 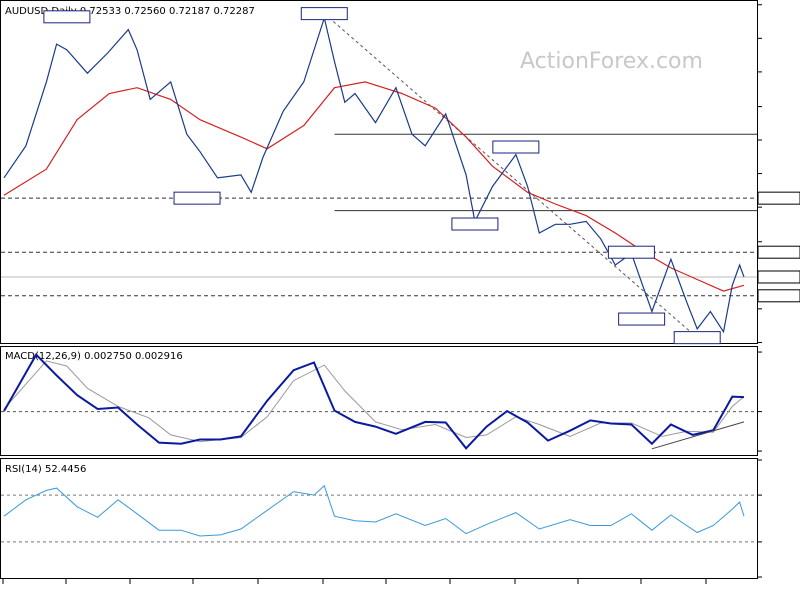 What do you see at coordinates (759, 401) in the screenshot?
I see `macd-y-axis` at bounding box center [759, 401].